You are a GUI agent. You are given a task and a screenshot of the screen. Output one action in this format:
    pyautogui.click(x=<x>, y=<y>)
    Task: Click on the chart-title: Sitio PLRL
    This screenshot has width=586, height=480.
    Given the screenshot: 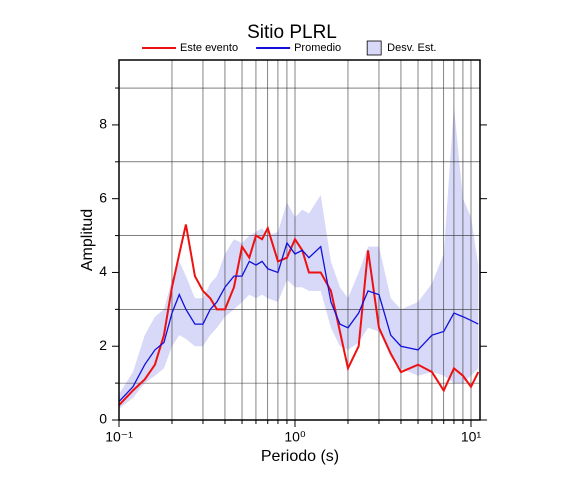 What is the action you would take?
    pyautogui.click(x=292, y=32)
    